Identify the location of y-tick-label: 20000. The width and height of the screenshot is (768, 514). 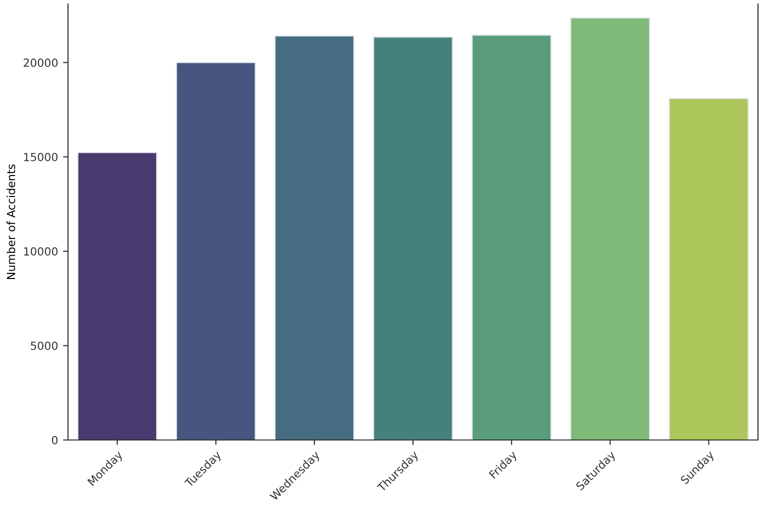
(41, 62).